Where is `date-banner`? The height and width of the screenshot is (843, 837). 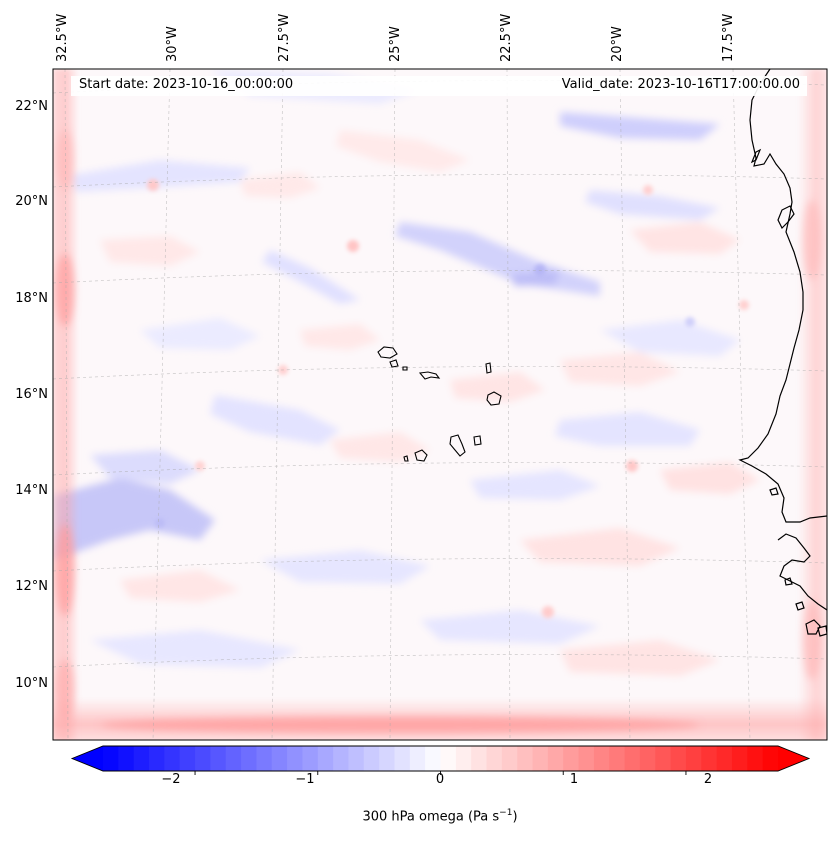
date-banner is located at coordinates (439, 86).